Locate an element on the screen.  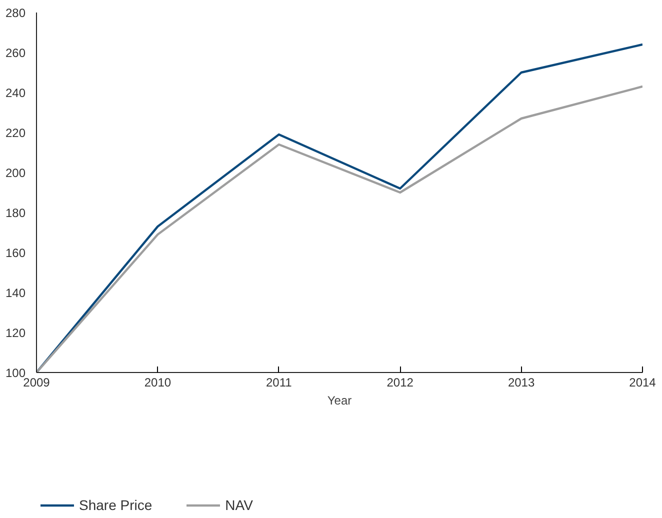
y-tick-label: 240 is located at coordinates (15, 93).